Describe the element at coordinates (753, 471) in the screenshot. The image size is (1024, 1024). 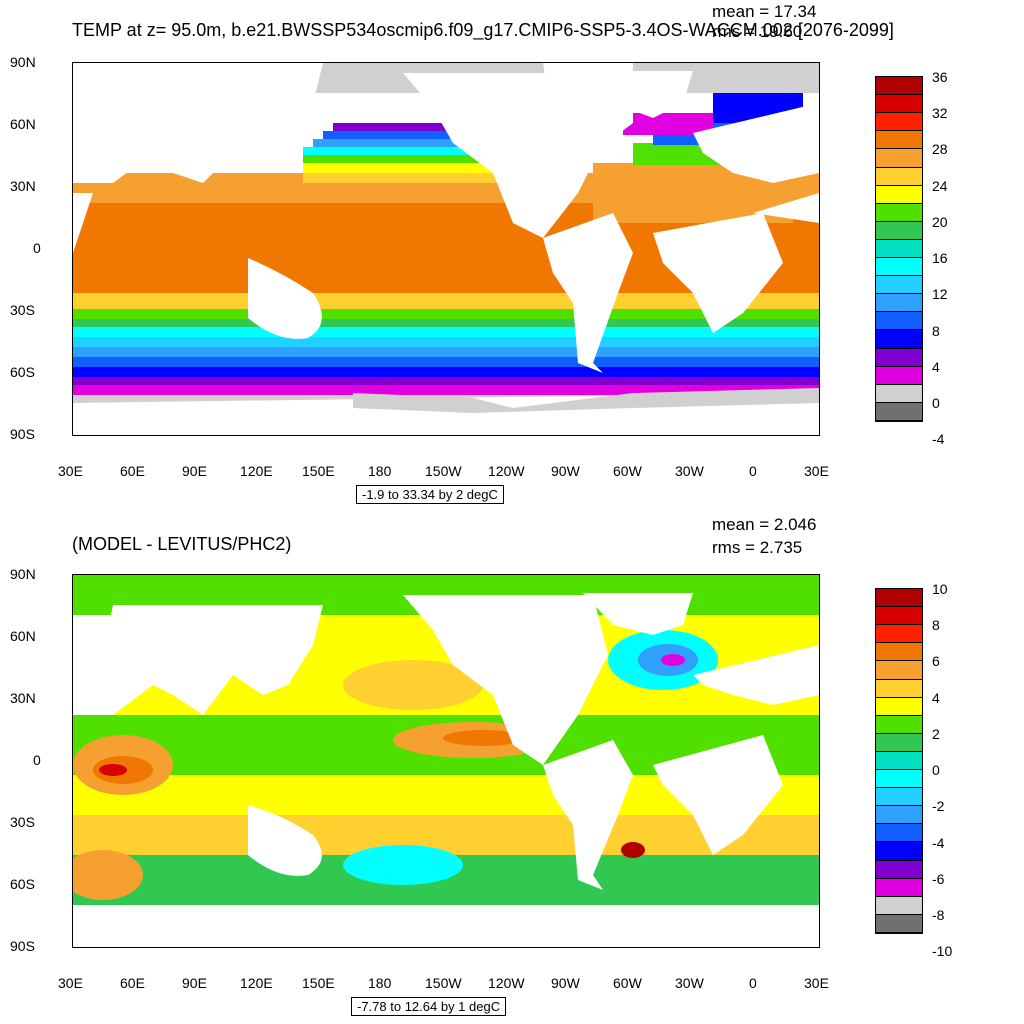
I see `top-lon-label: 0` at that location.